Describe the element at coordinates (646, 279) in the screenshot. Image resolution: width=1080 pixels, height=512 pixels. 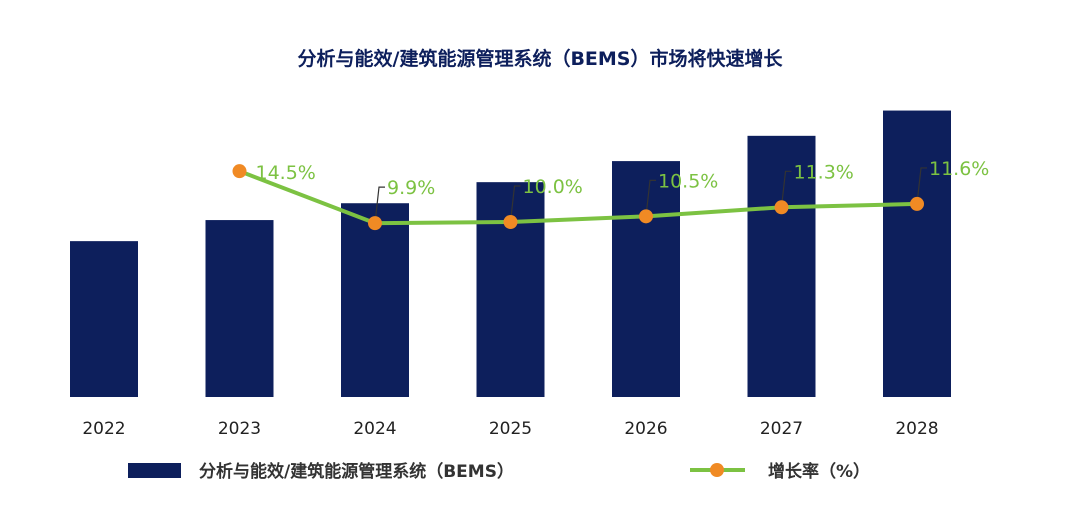
I see `bar-2026` at that location.